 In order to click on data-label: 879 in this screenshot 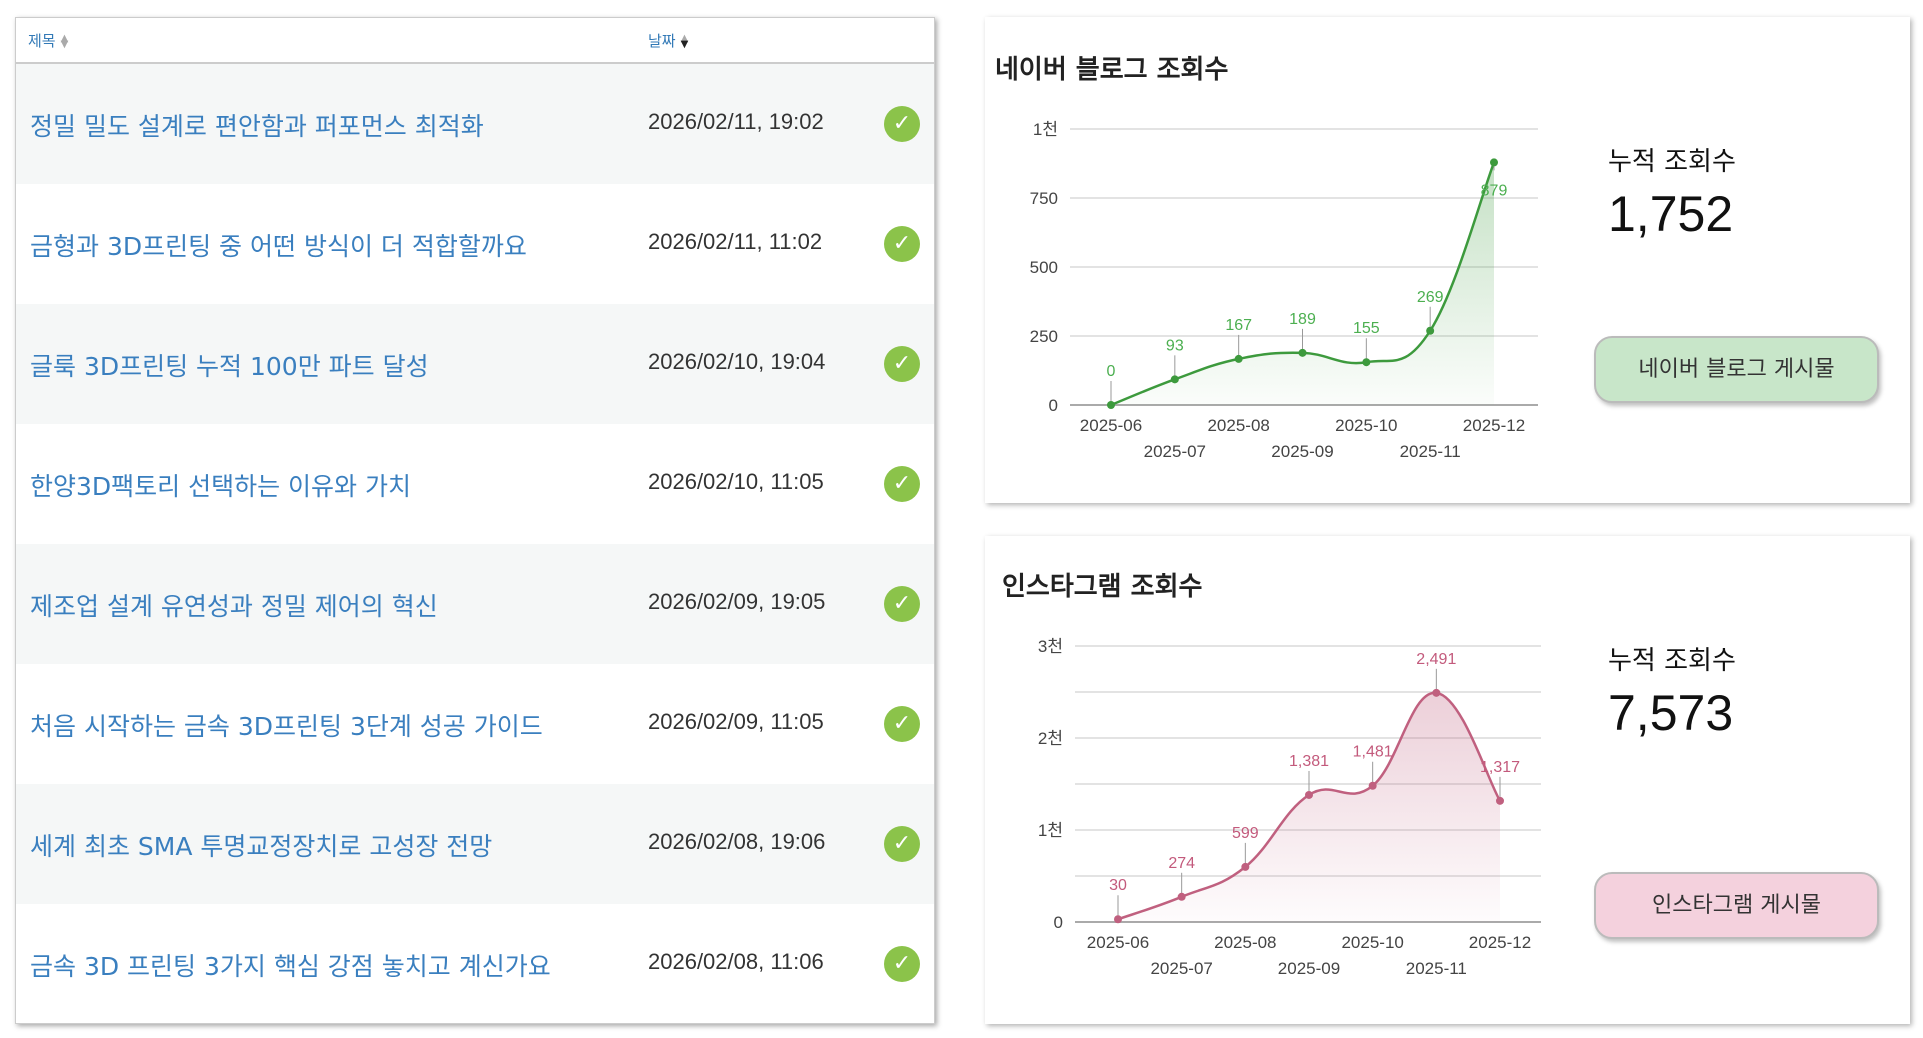, I will do `click(1494, 190)`.